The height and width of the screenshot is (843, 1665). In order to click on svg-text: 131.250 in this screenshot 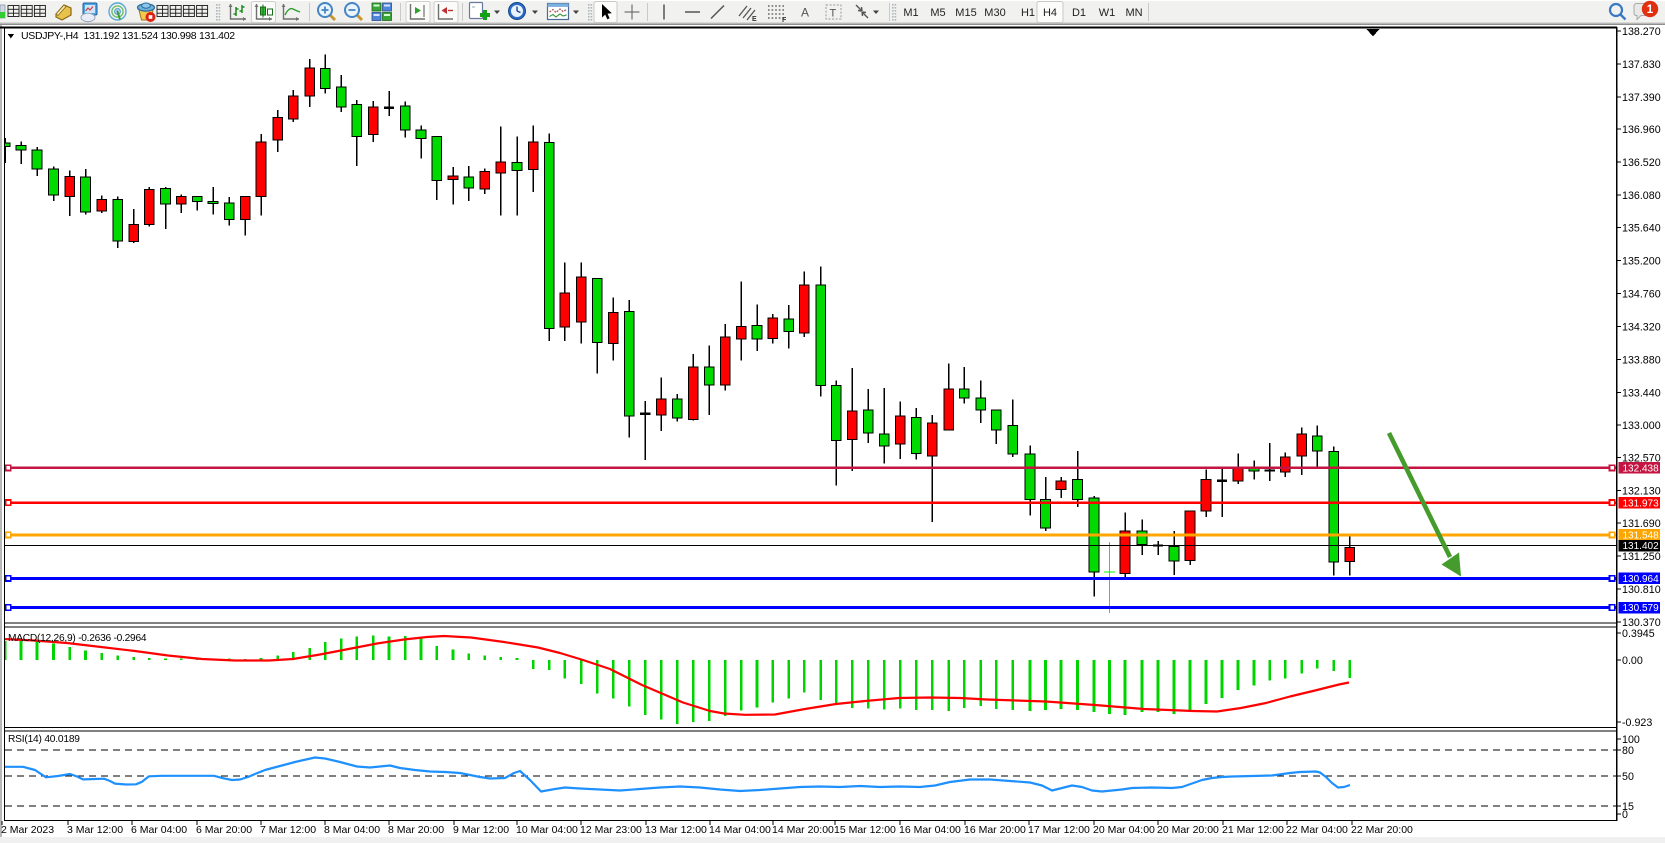, I will do `click(1641, 557)`.